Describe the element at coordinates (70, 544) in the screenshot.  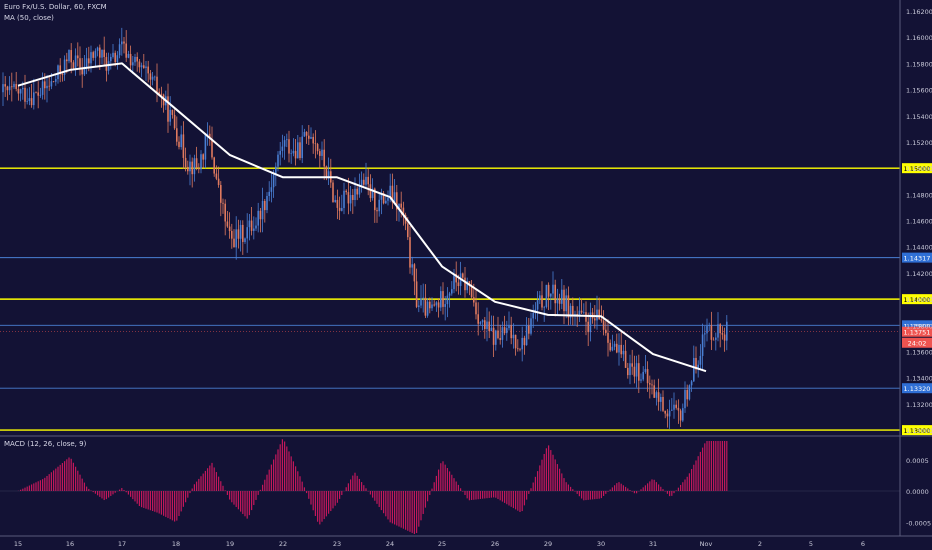
I see `time-tick-label: 16` at that location.